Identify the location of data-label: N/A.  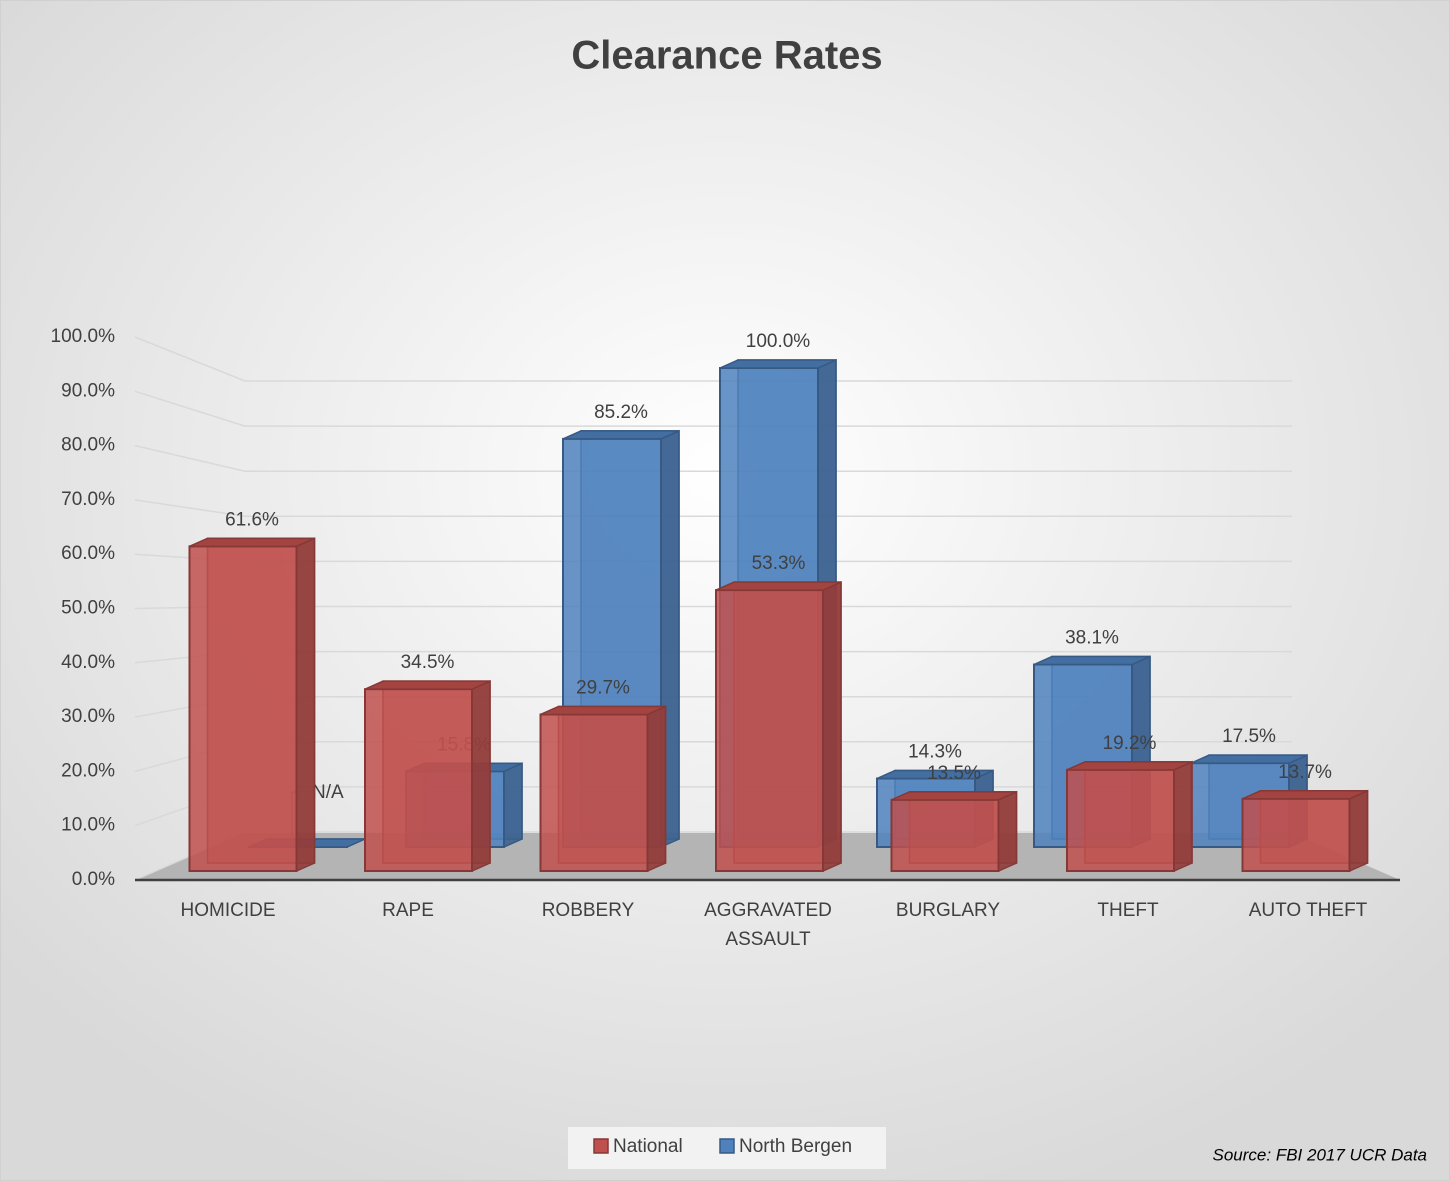
(328, 792).